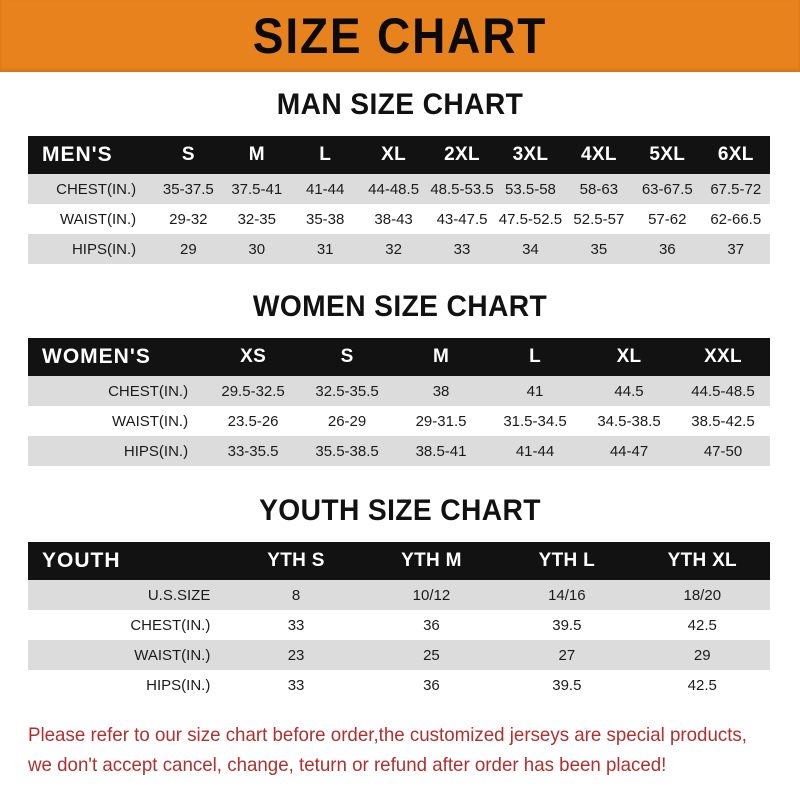 This screenshot has height=800, width=800. Describe the element at coordinates (399, 561) in the screenshot. I see `table-header-row-youth: YOUTH YTH S YTH M YTH L YTH XL` at that location.